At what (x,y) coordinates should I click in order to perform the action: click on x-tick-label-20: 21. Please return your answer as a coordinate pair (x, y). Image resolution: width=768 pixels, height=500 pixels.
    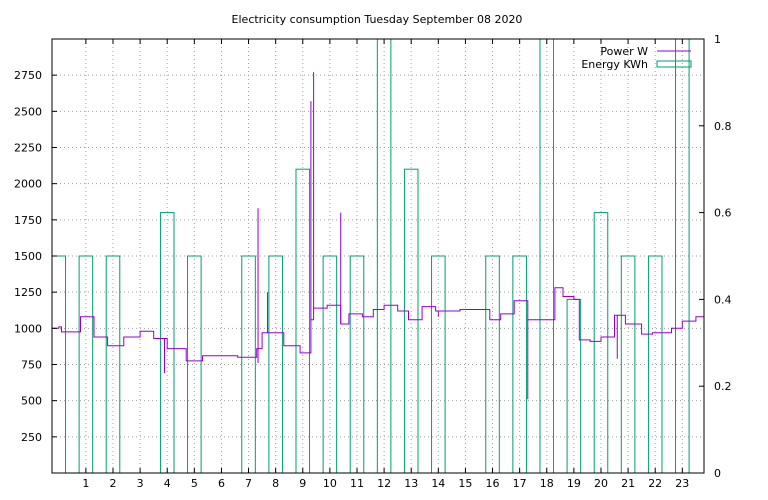
    Looking at the image, I should click on (628, 483).